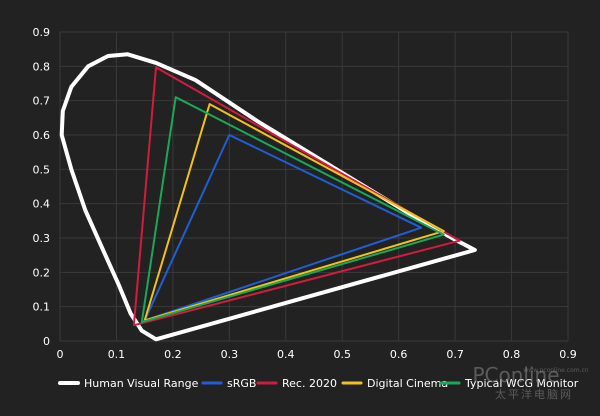 The height and width of the screenshot is (416, 600). I want to click on watermark-cn: 太平洋电脑网, so click(534, 394).